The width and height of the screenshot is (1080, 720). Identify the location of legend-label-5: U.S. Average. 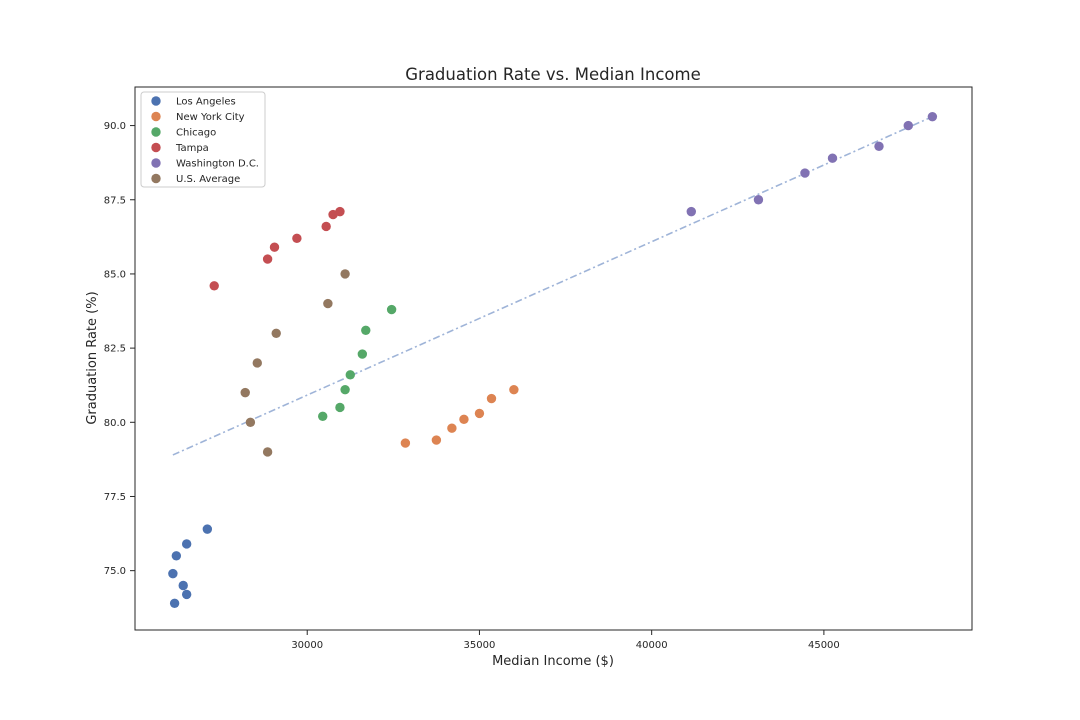
(208, 179).